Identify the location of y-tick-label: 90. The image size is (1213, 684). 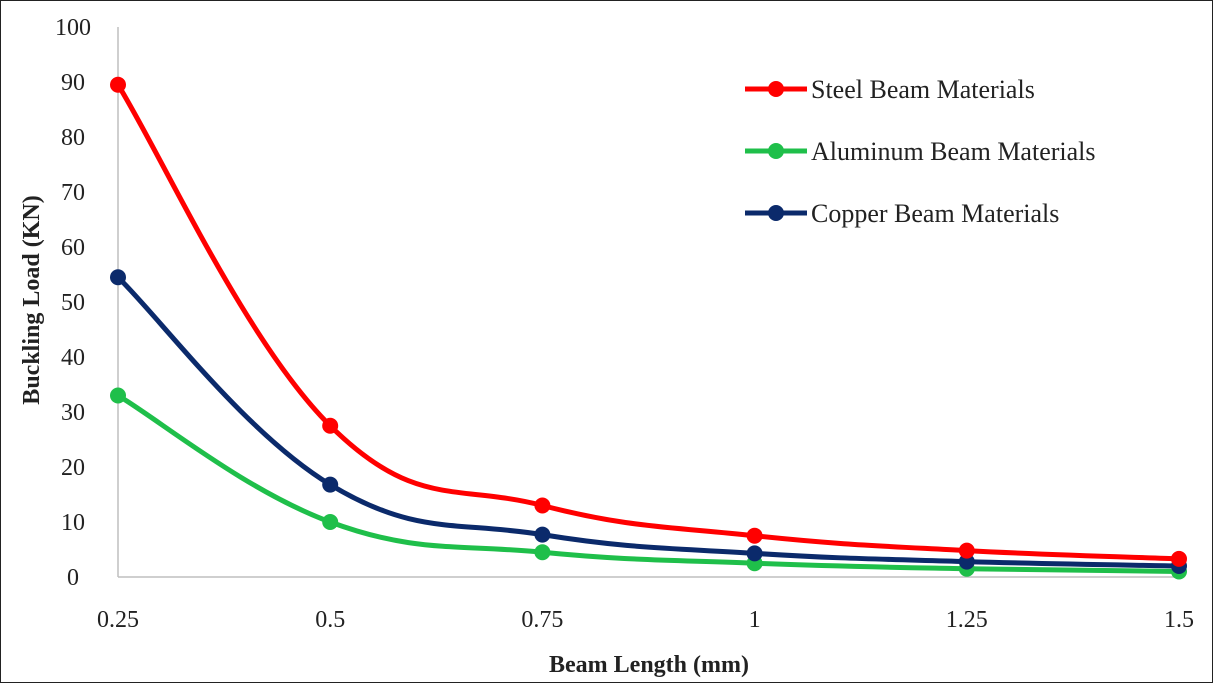
(73, 83).